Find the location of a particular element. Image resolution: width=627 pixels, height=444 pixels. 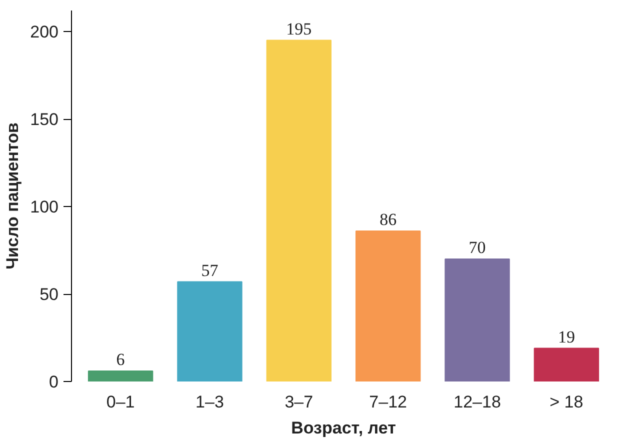

x-tick-label: 7–12 is located at coordinates (388, 402).